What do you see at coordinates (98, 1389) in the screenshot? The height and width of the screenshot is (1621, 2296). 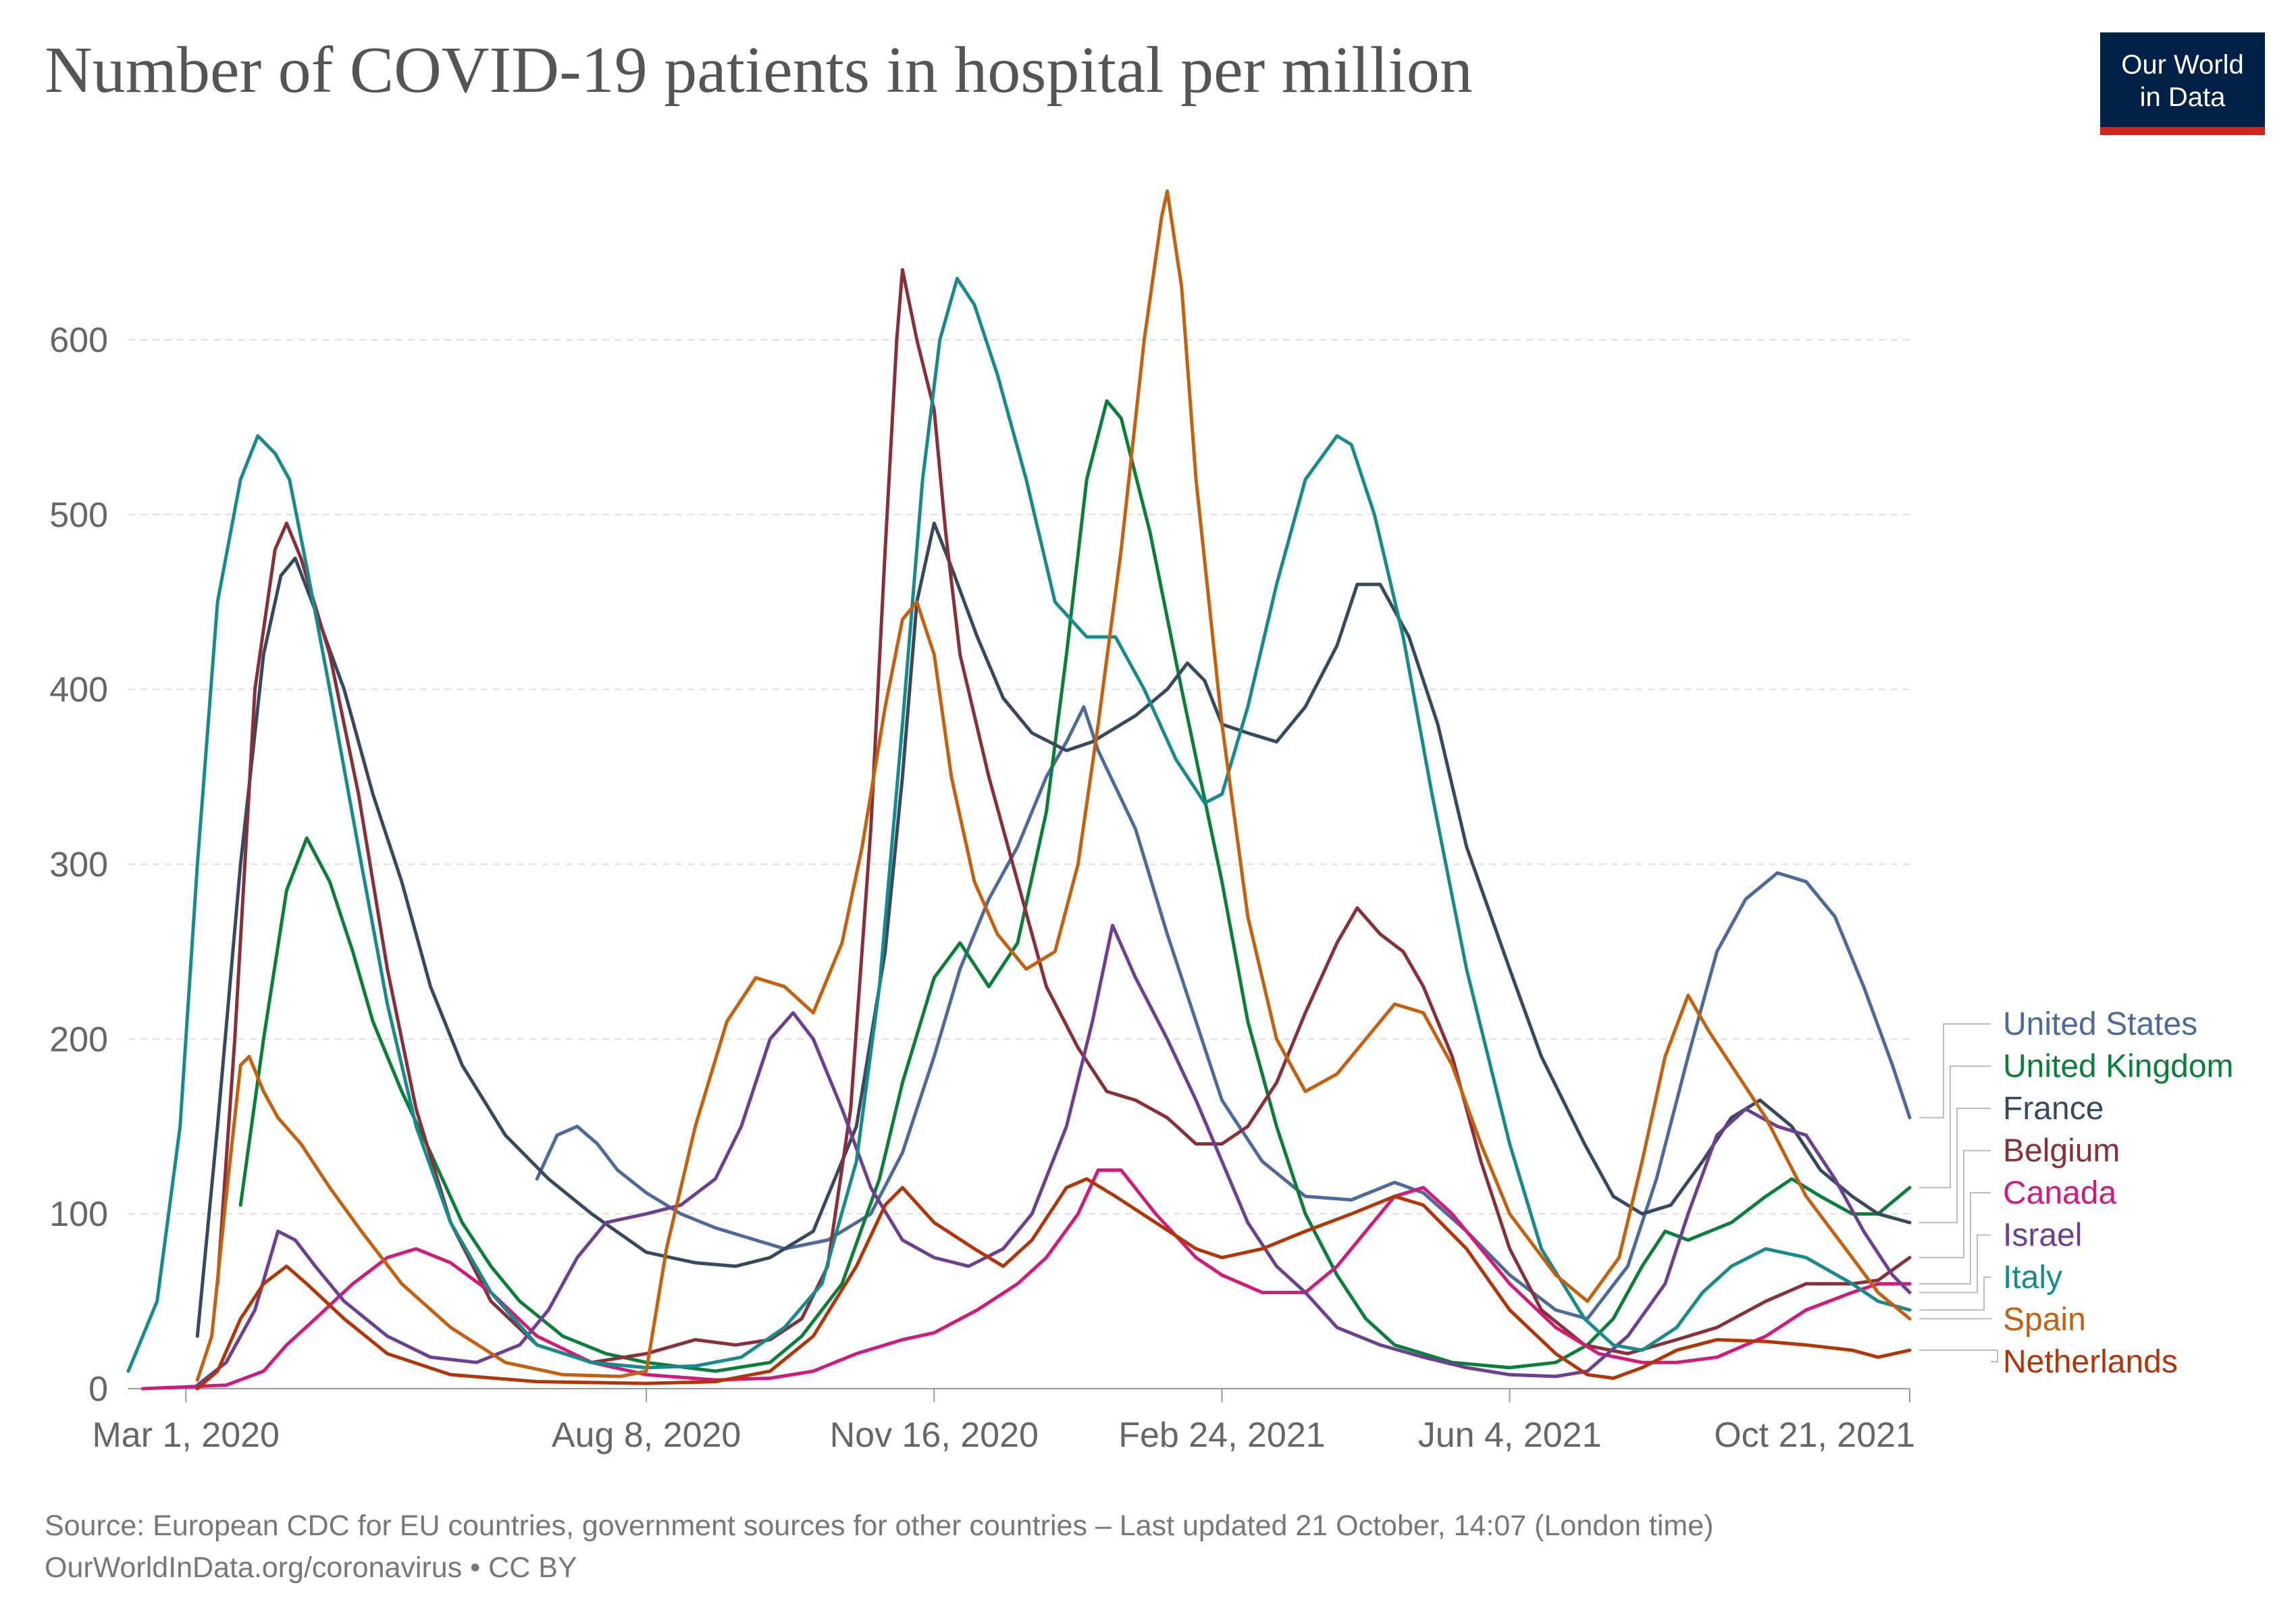 I see `y-tick-label: 0` at bounding box center [98, 1389].